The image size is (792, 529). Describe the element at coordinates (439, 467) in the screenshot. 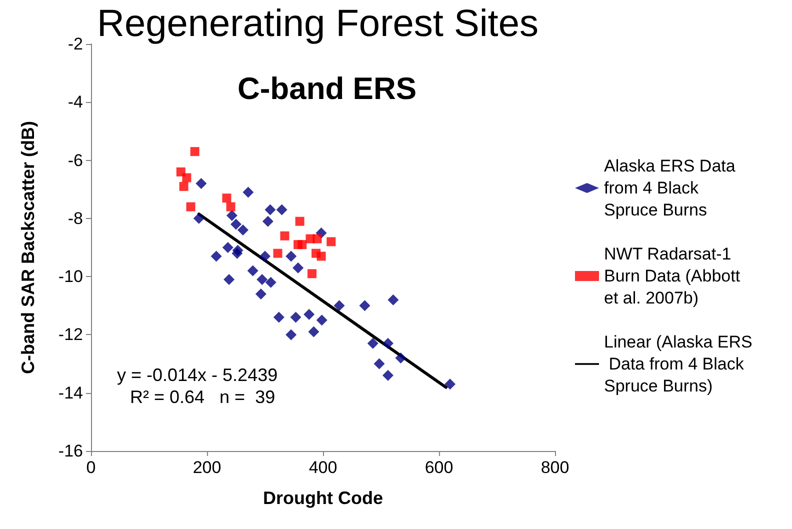

I see `x-tick-label: 600` at that location.